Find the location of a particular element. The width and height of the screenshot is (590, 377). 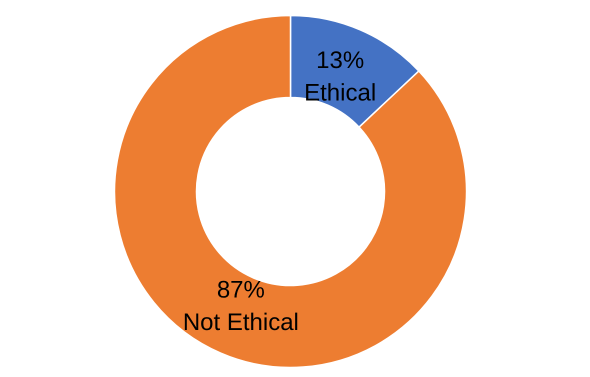

data-label: 13% is located at coordinates (340, 60).